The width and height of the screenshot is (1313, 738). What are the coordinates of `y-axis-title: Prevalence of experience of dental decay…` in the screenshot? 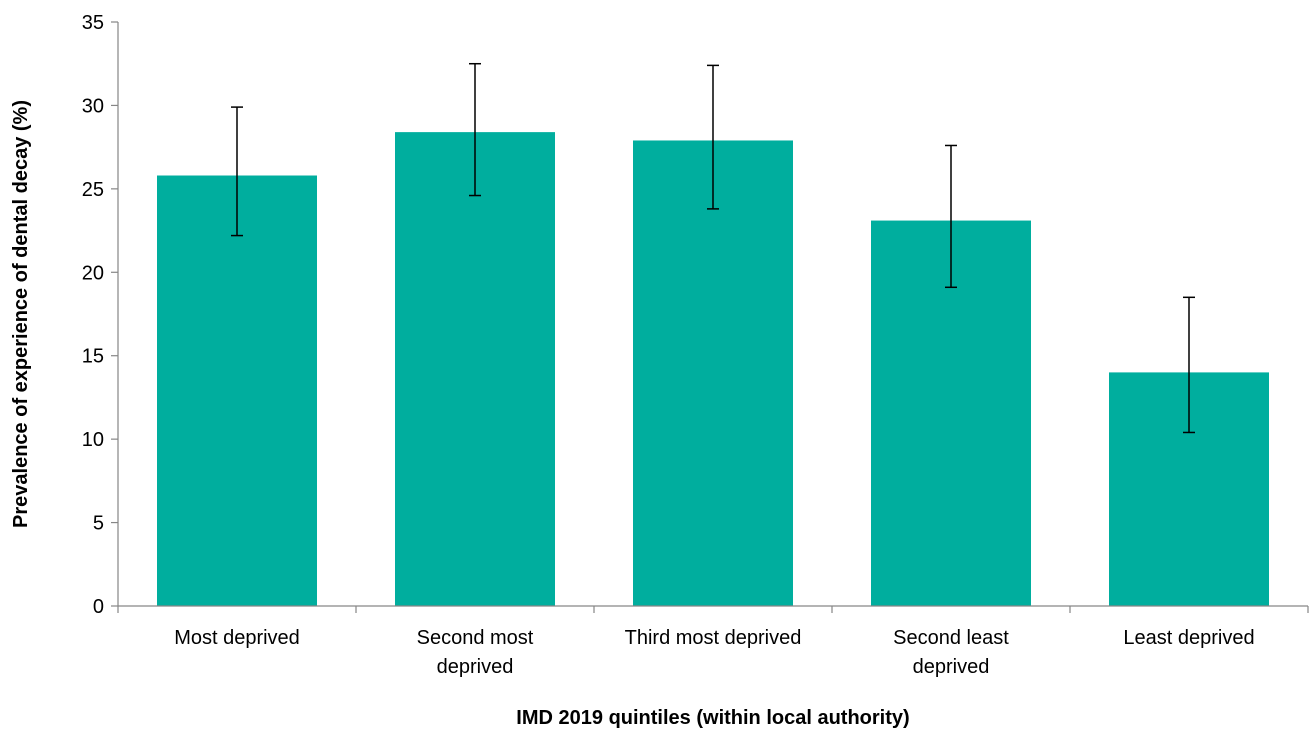 It's located at (21, 314).